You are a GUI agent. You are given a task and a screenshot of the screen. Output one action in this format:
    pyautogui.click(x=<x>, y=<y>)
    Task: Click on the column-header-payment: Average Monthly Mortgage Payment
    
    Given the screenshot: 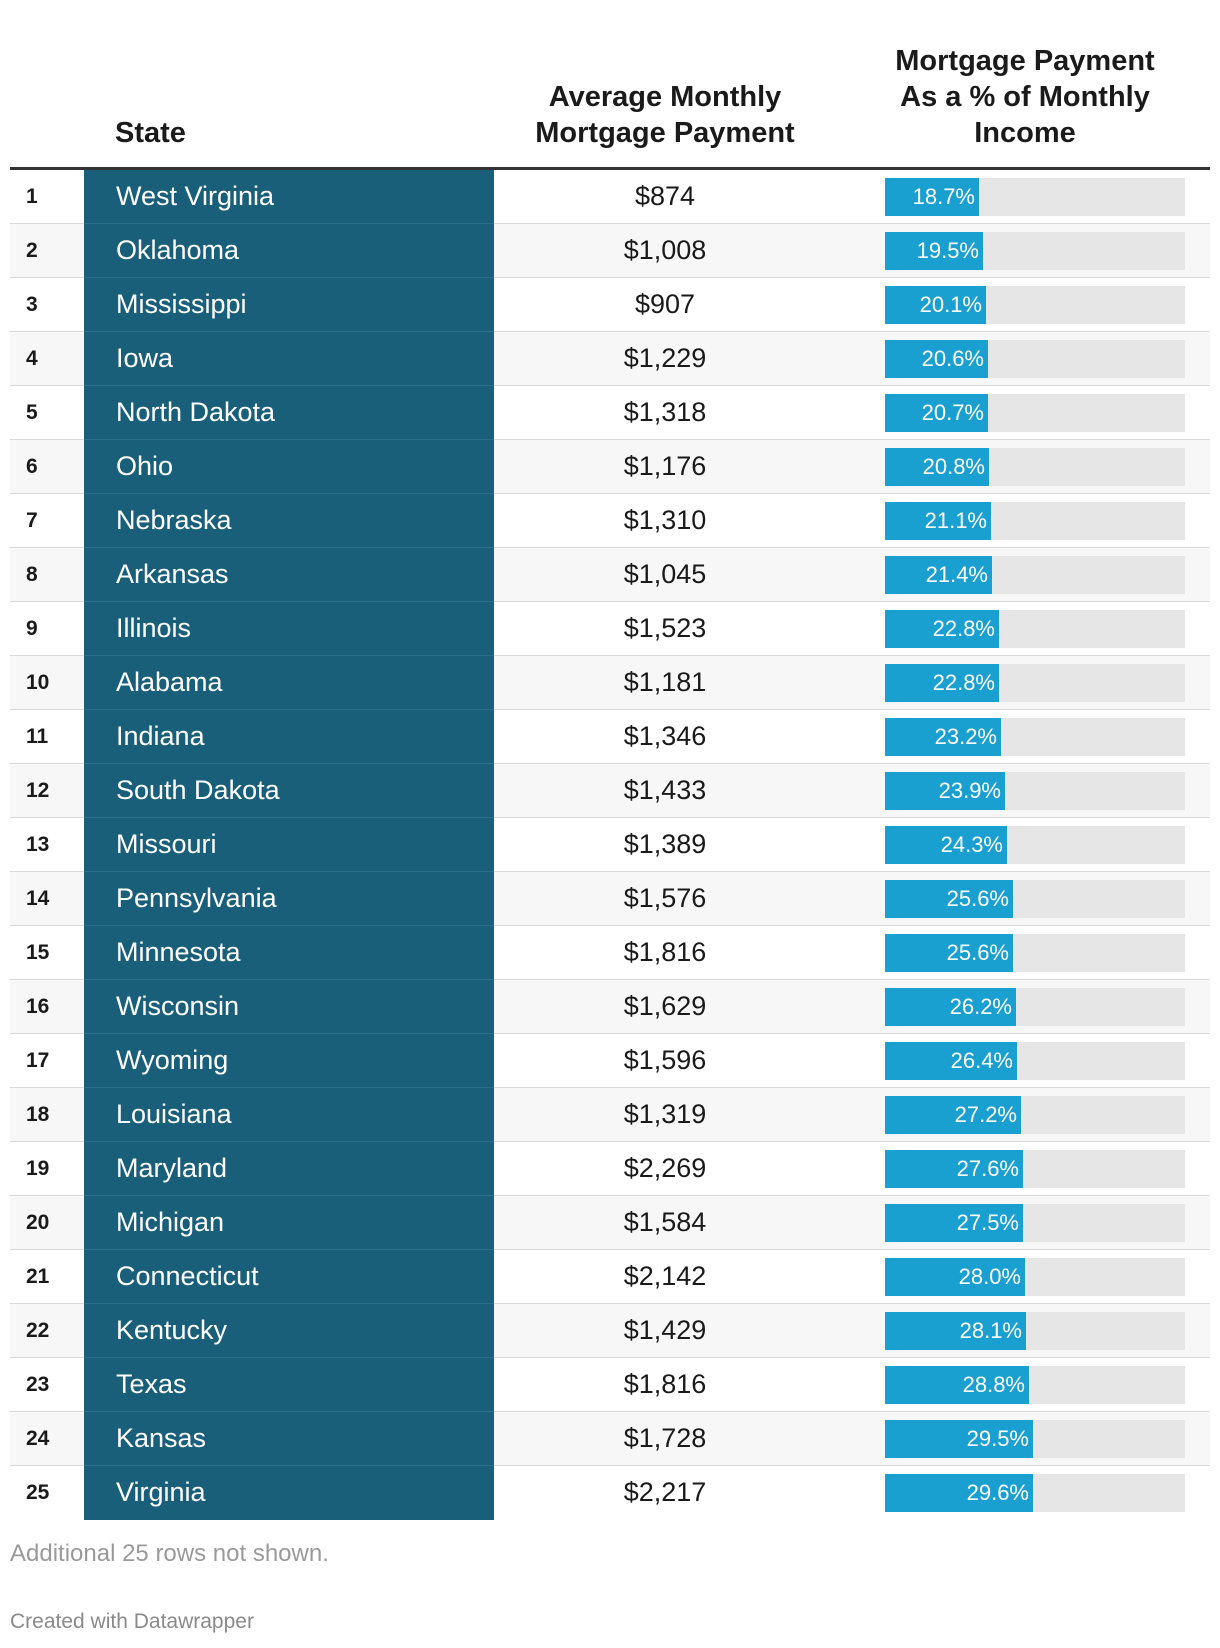 What is the action you would take?
    pyautogui.click(x=665, y=115)
    